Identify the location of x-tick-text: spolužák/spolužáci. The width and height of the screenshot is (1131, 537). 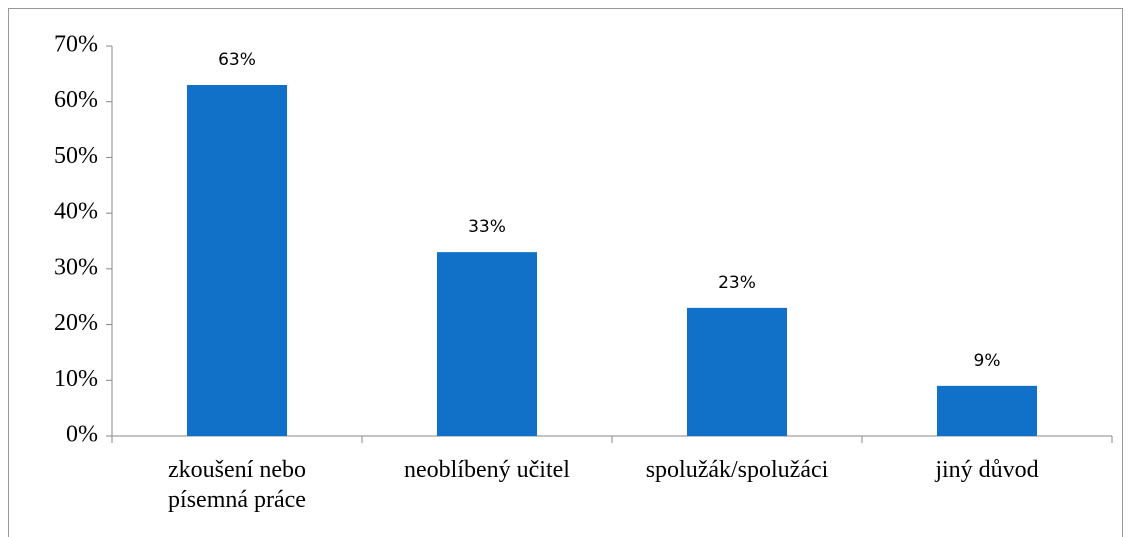
(737, 470).